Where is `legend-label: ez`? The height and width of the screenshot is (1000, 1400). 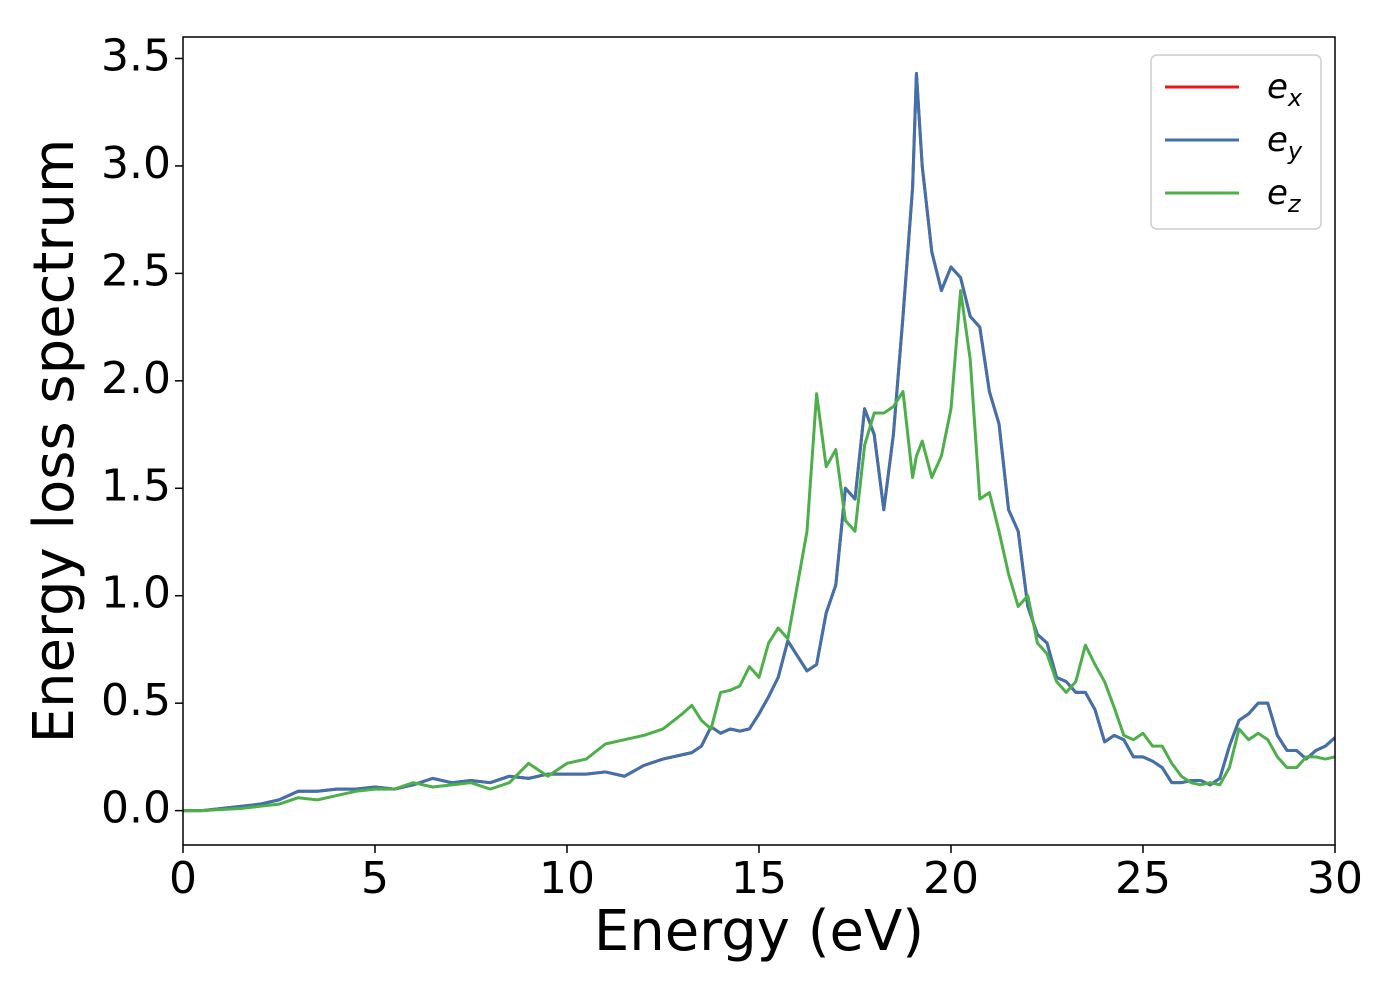
legend-label: ez is located at coordinates (1284, 195).